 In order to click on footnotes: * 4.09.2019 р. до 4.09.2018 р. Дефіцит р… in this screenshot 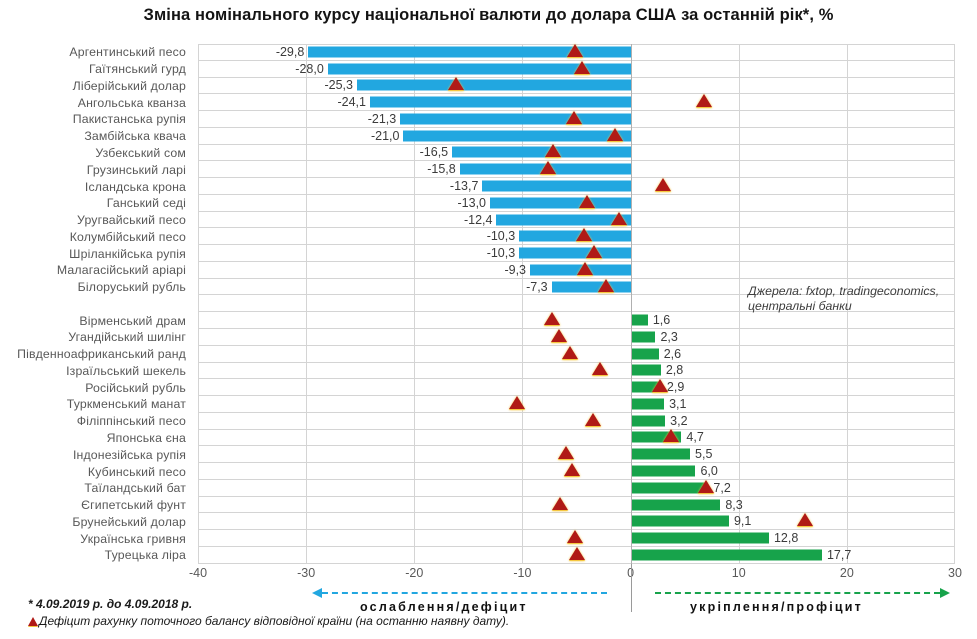, I will do `click(268, 613)`.